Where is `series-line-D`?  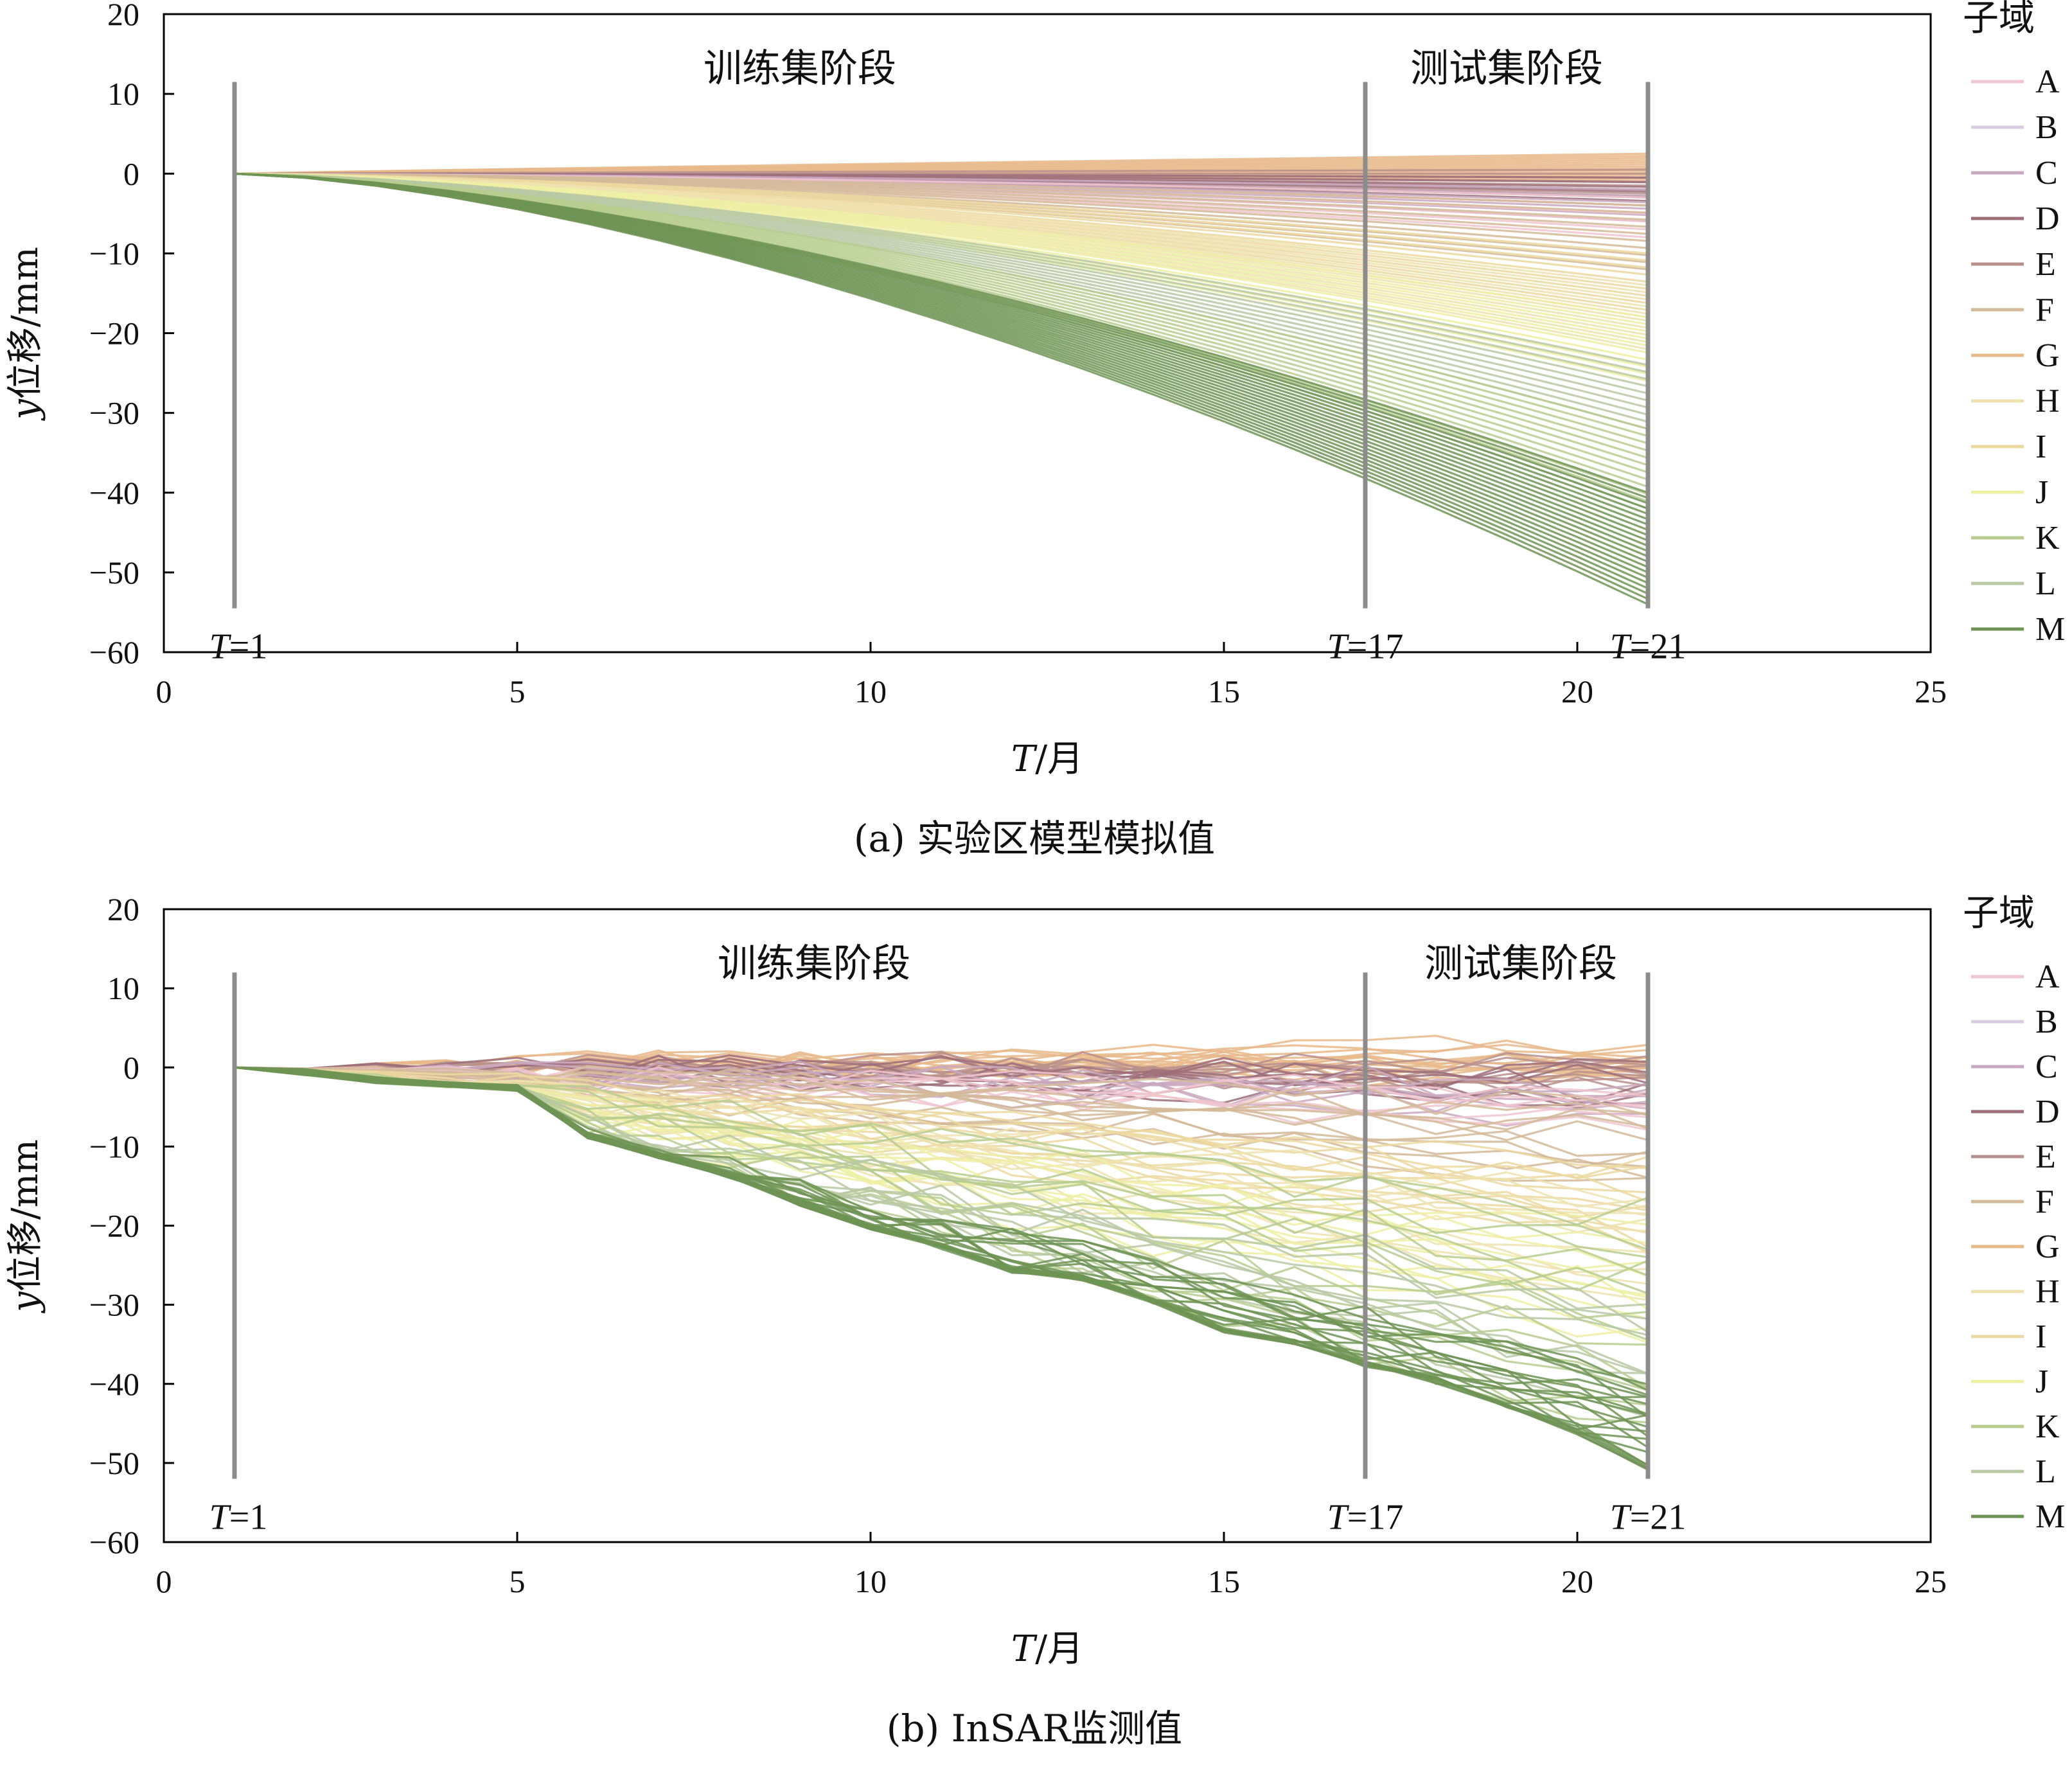
series-line-D is located at coordinates (941, 1074).